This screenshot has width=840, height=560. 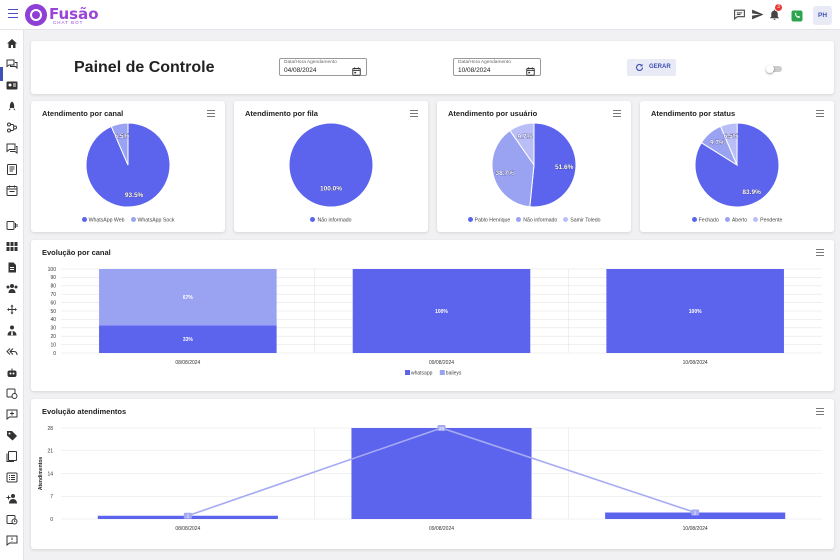 I want to click on bar-data-label: 100%, so click(x=695, y=312).